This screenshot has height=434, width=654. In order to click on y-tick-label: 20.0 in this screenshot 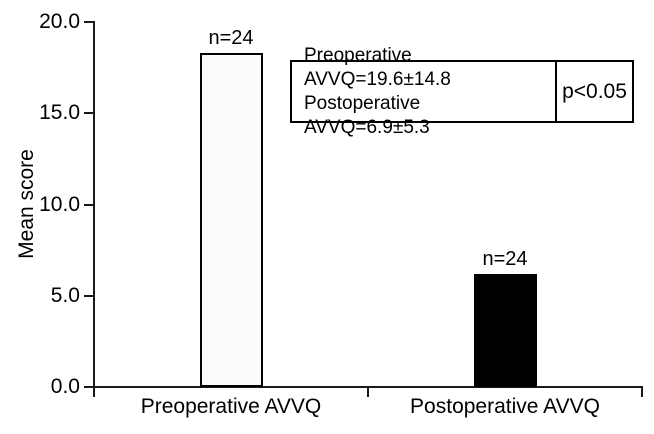, I will do `click(59, 21)`.